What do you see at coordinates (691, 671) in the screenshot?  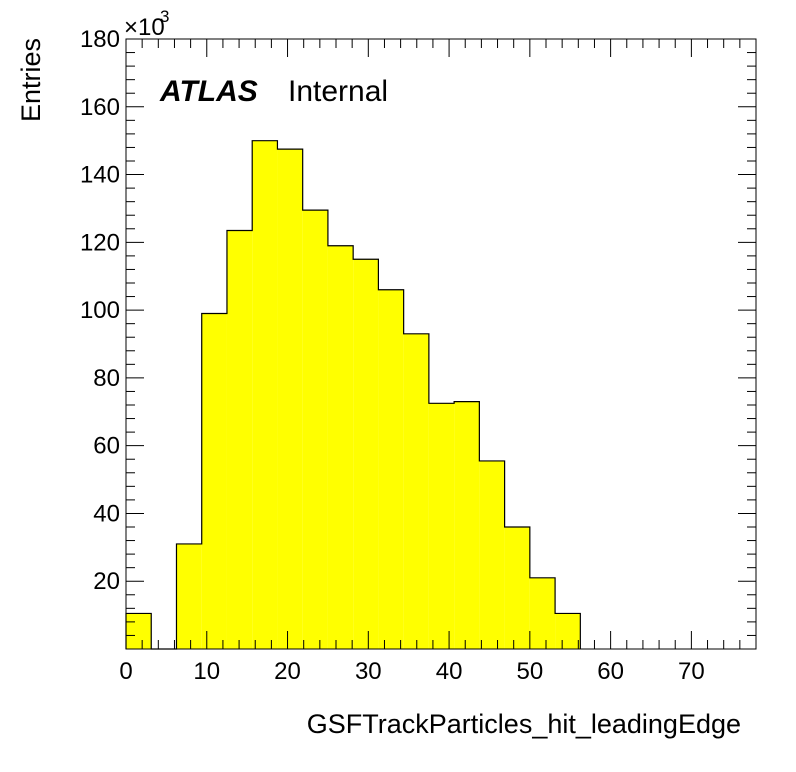 I see `x-tick-label: 70` at bounding box center [691, 671].